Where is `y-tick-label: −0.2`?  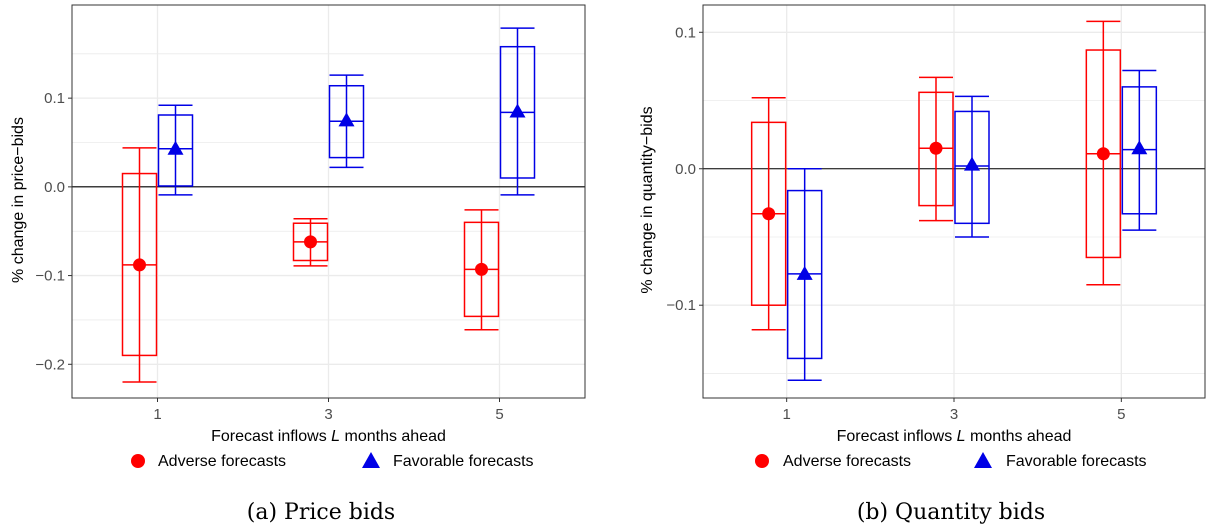 y-tick-label: −0.2 is located at coordinates (50, 364).